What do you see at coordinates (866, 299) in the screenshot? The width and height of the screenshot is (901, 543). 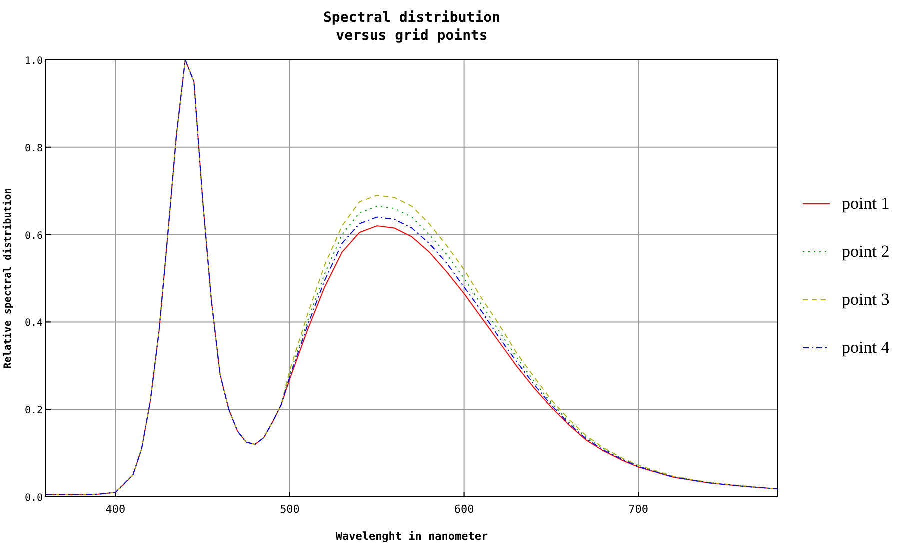 I see `legend-label: point 3` at bounding box center [866, 299].